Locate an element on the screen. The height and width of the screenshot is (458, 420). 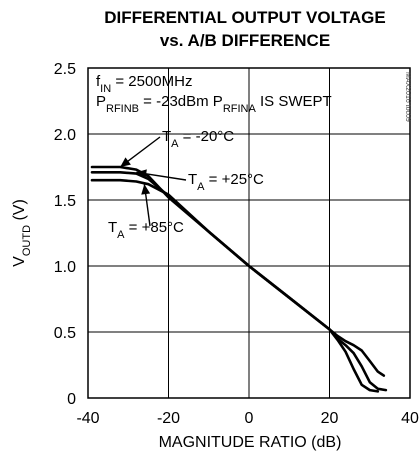
y-tick-label: 1.0 is located at coordinates (65, 267).